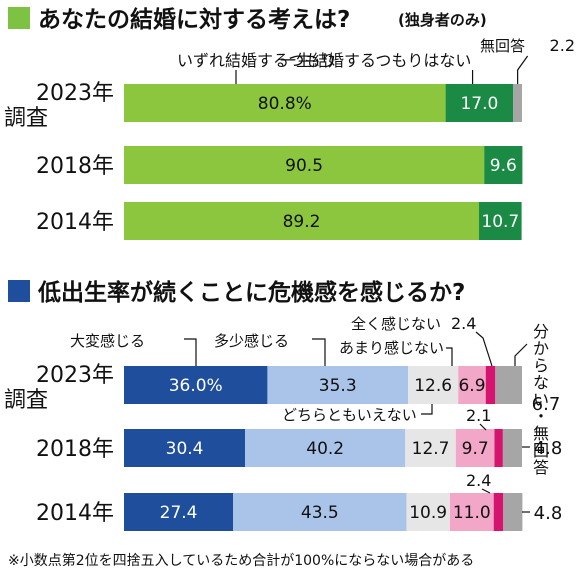 The height and width of the screenshot is (580, 580). What do you see at coordinates (541, 331) in the screenshot?
I see `birthrate-legend-label: 分` at bounding box center [541, 331].